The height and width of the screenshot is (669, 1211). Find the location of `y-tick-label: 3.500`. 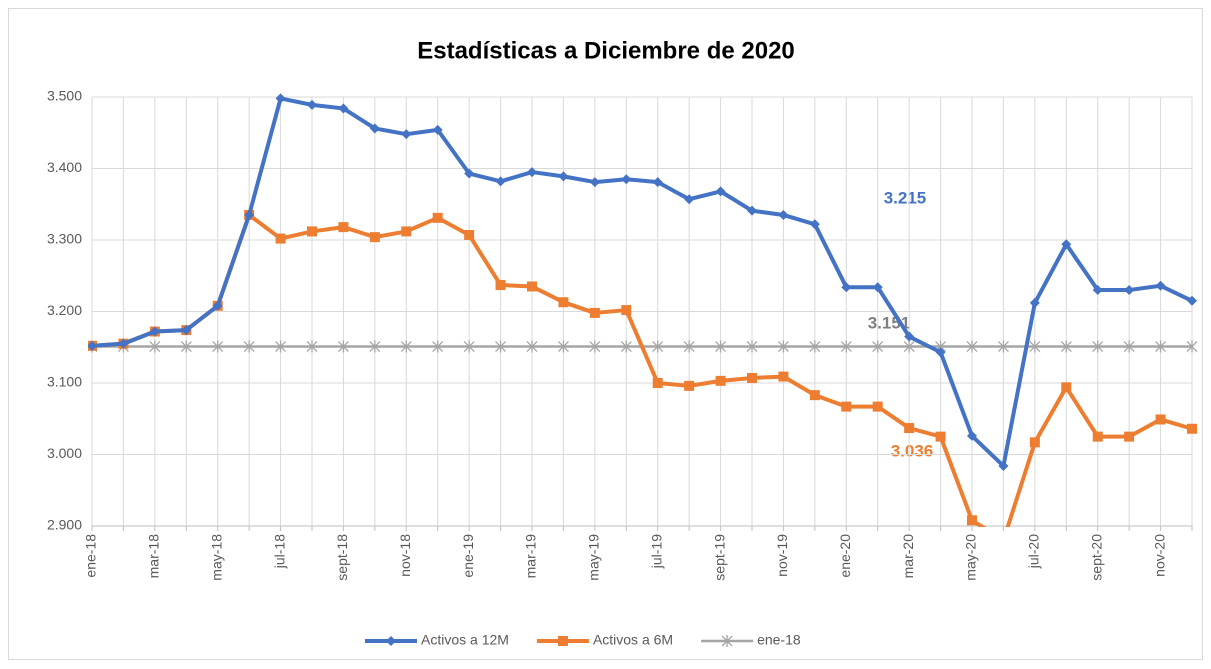

y-tick-label: 3.500 is located at coordinates (64, 96).